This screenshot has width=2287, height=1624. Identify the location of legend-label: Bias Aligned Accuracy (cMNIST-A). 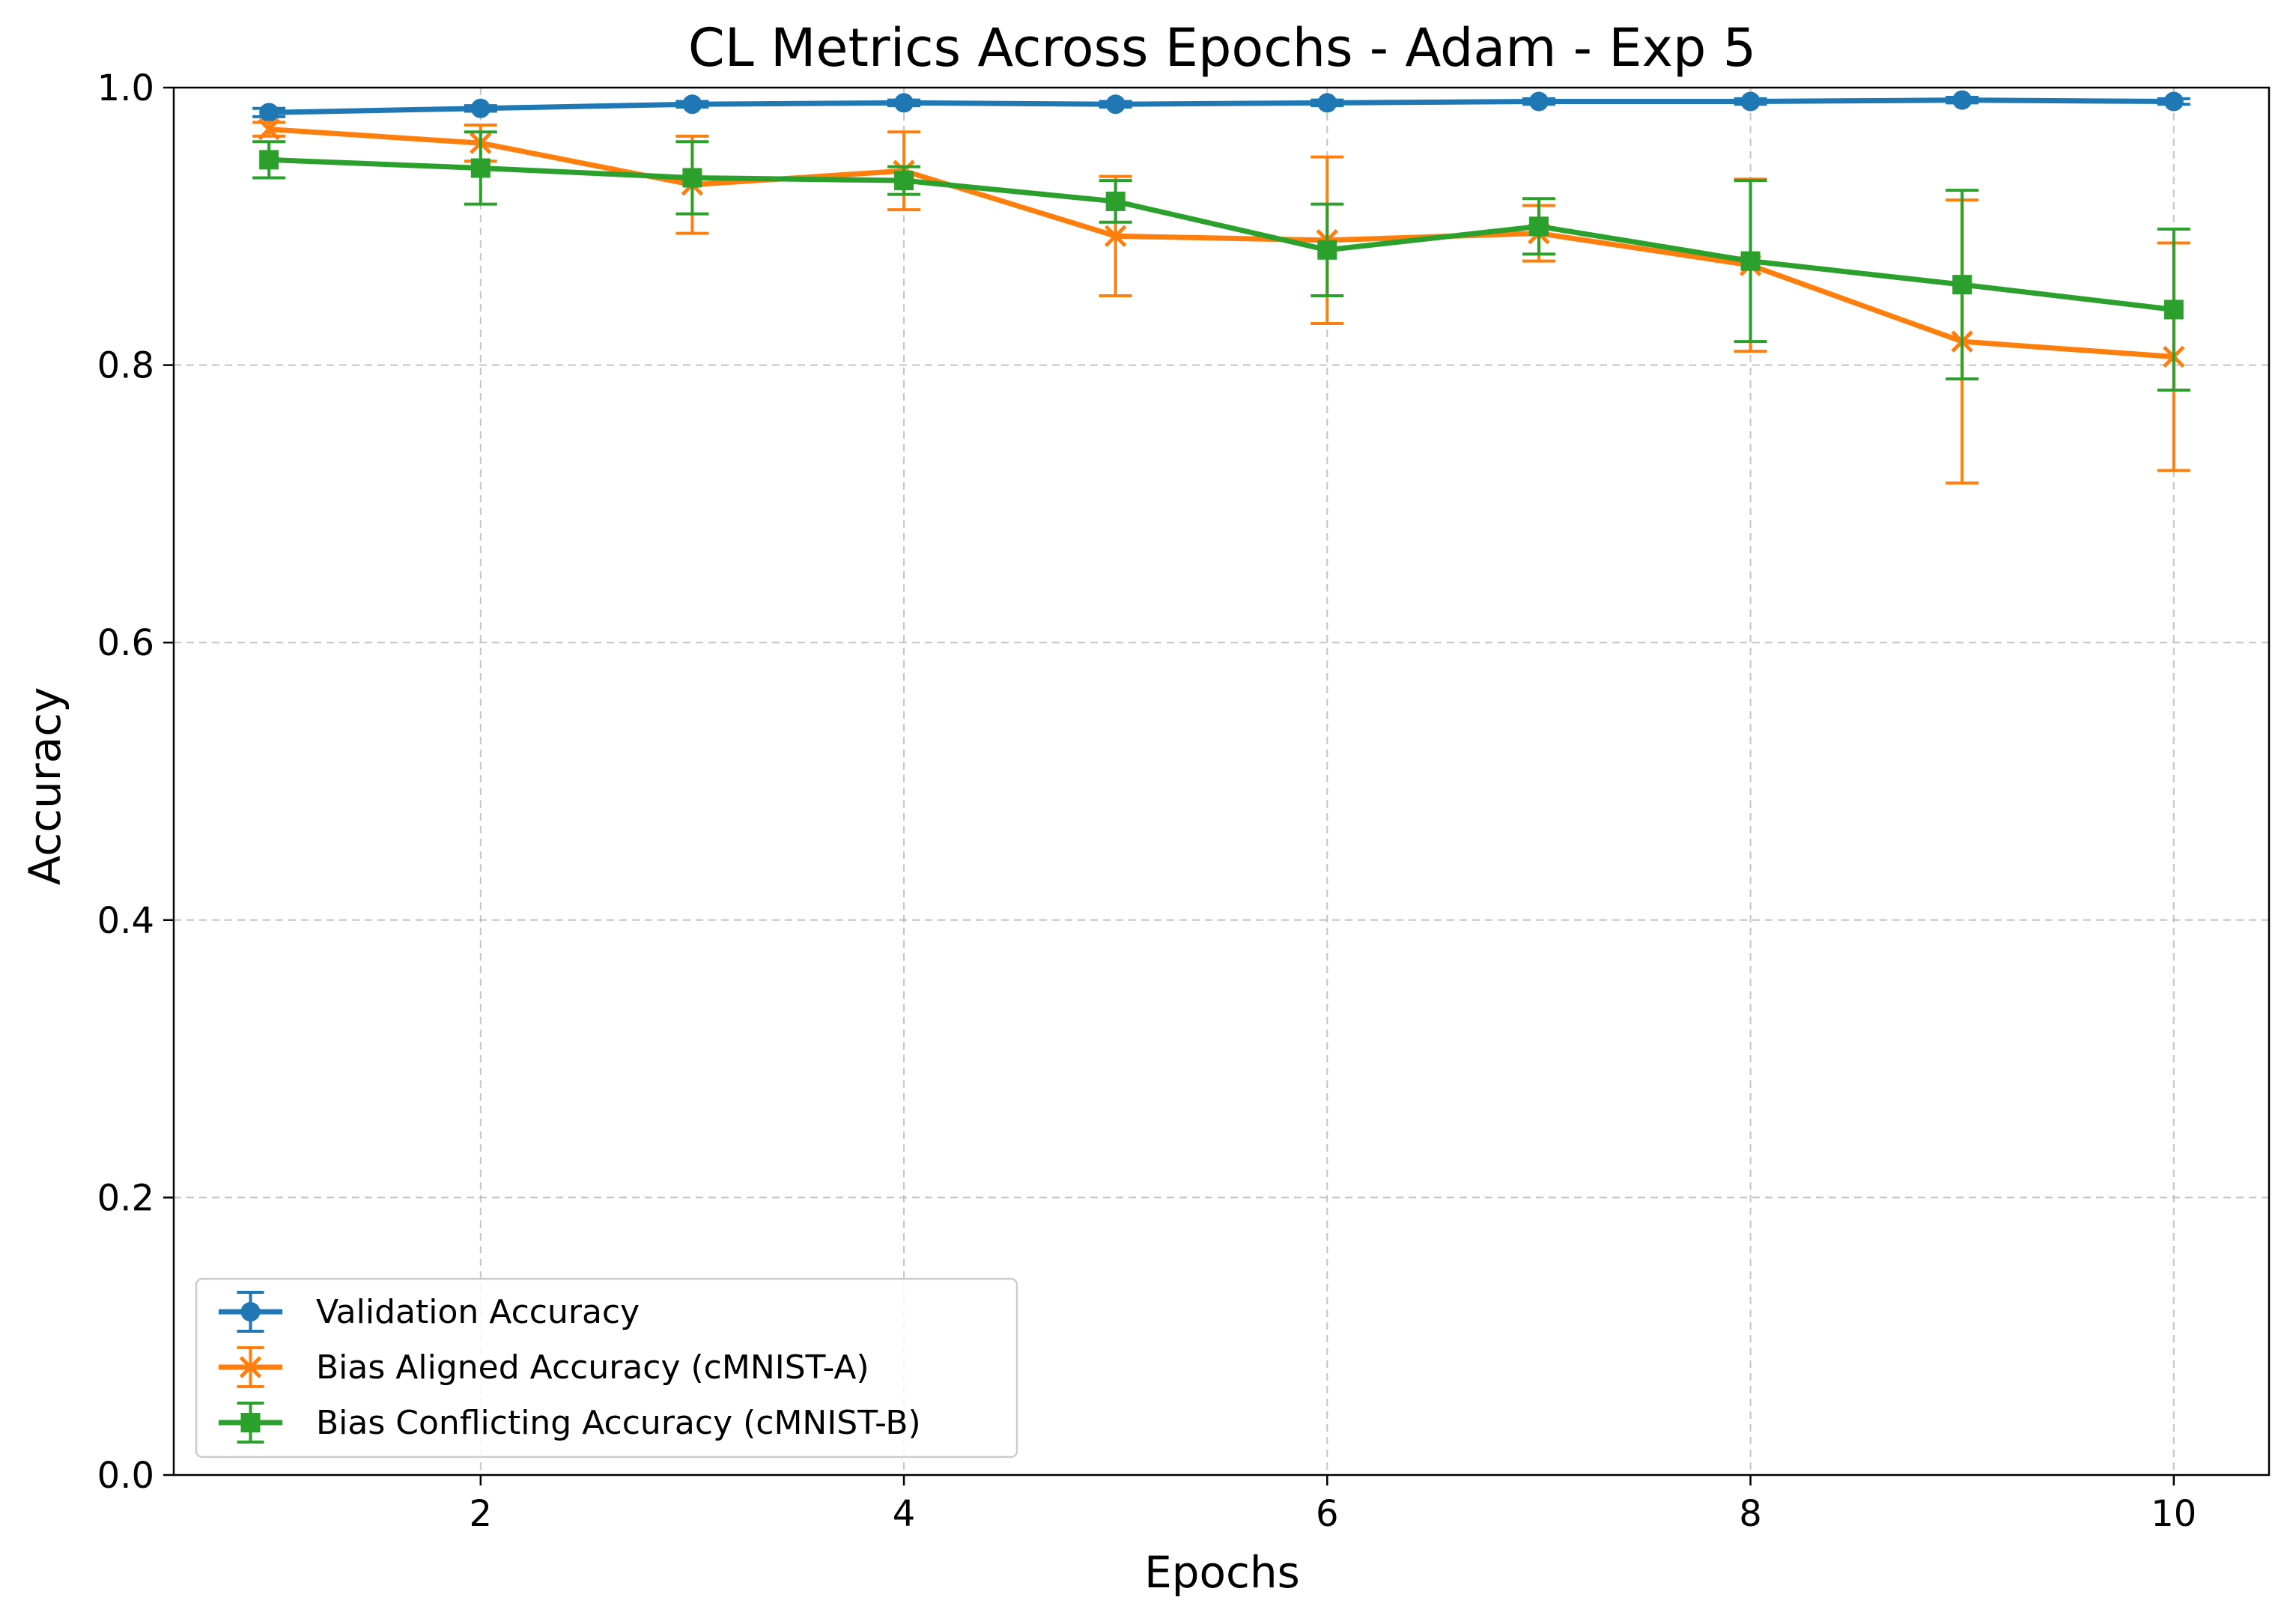
(592, 1367).